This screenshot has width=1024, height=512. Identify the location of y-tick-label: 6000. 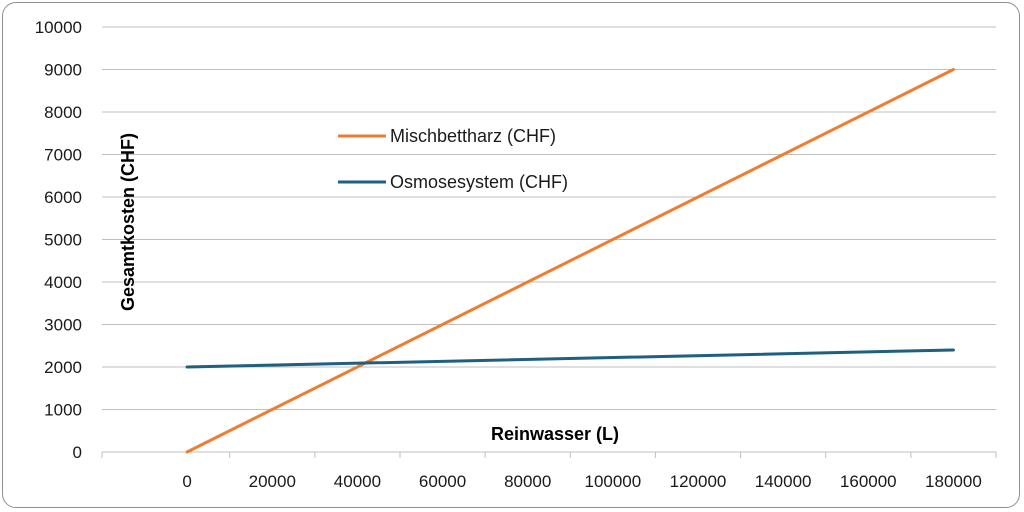
(63, 197).